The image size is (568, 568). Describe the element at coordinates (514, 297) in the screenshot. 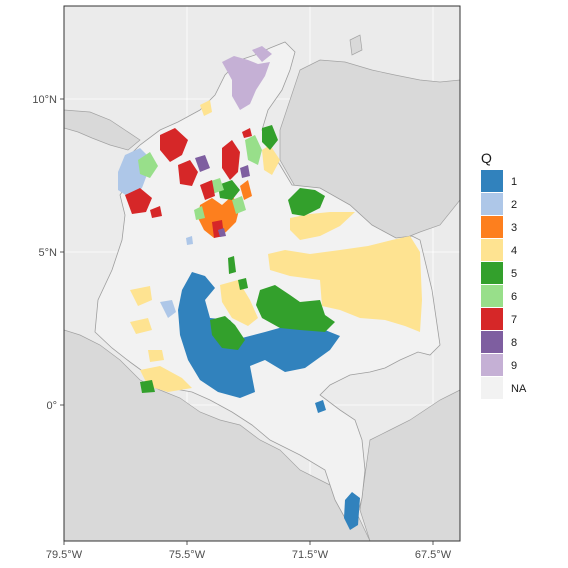

I see `legend-label: 6` at that location.